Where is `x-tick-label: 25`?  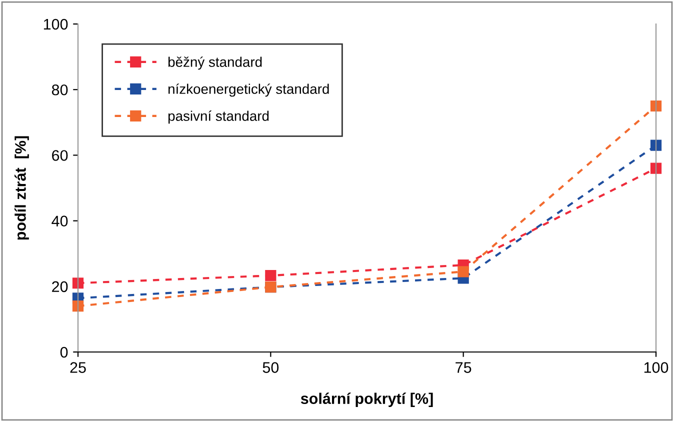 x-tick-label: 25 is located at coordinates (78, 367).